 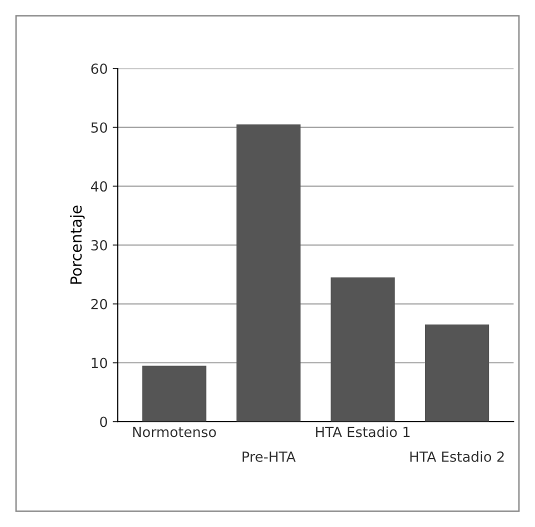 What do you see at coordinates (99, 304) in the screenshot?
I see `y-tick-label: 20` at bounding box center [99, 304].